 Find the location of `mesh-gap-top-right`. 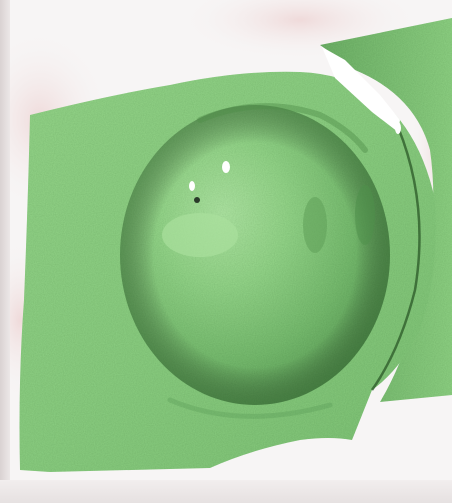

mesh-gap-top-right is located at coordinates (361, 89).